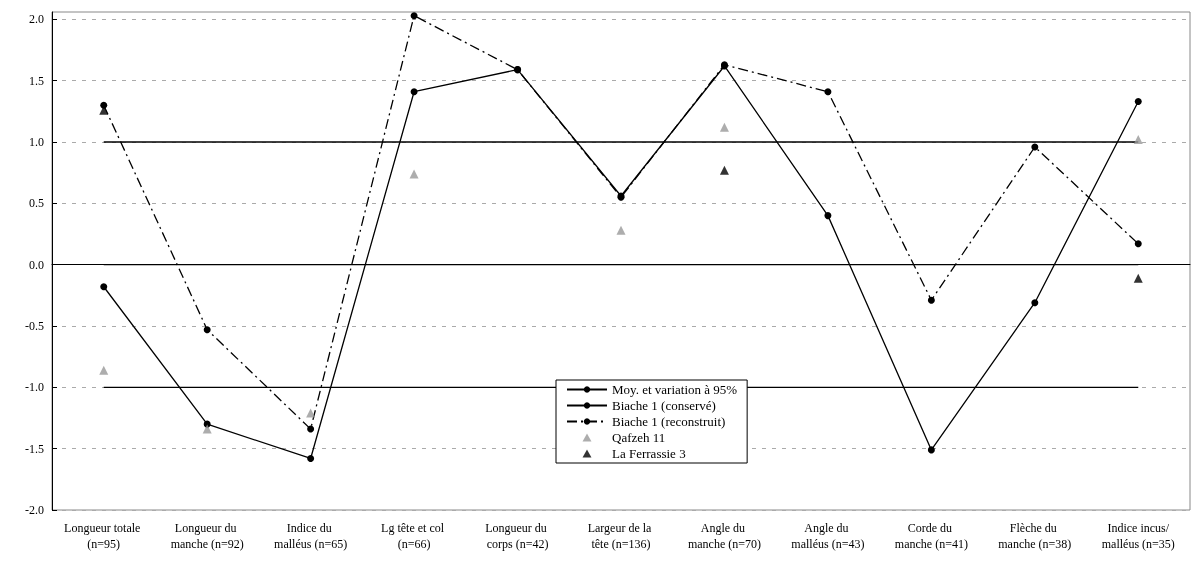 Image resolution: width=1202 pixels, height=585 pixels. Describe the element at coordinates (34, 387) in the screenshot. I see `y-tick-label: -1.0` at that location.